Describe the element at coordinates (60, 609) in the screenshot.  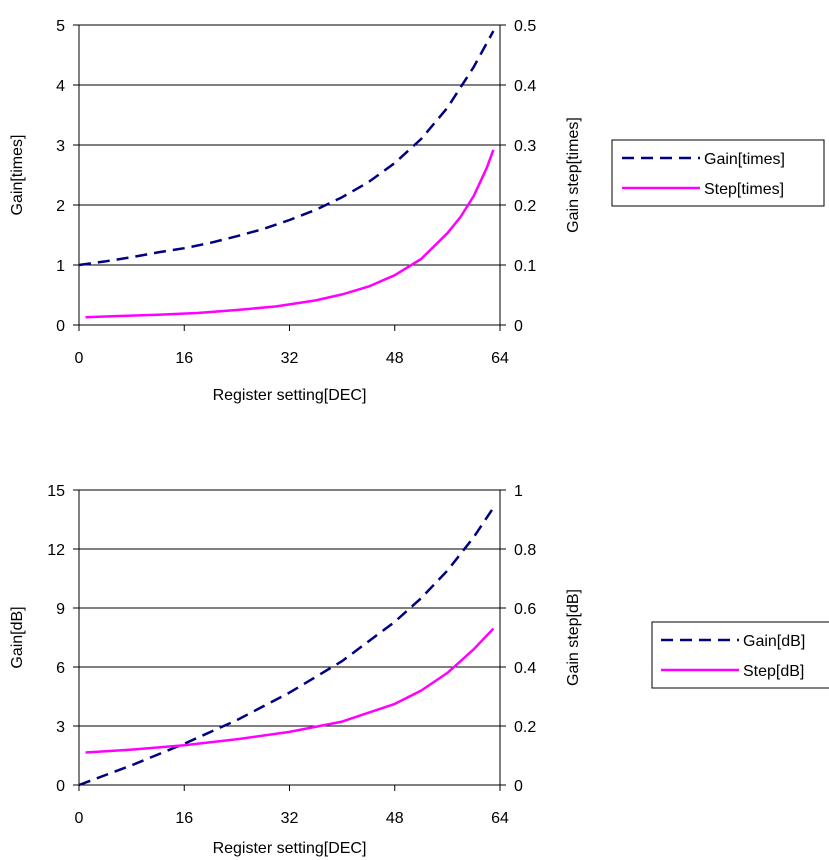
I see `y-tick-label: 9` at that location.